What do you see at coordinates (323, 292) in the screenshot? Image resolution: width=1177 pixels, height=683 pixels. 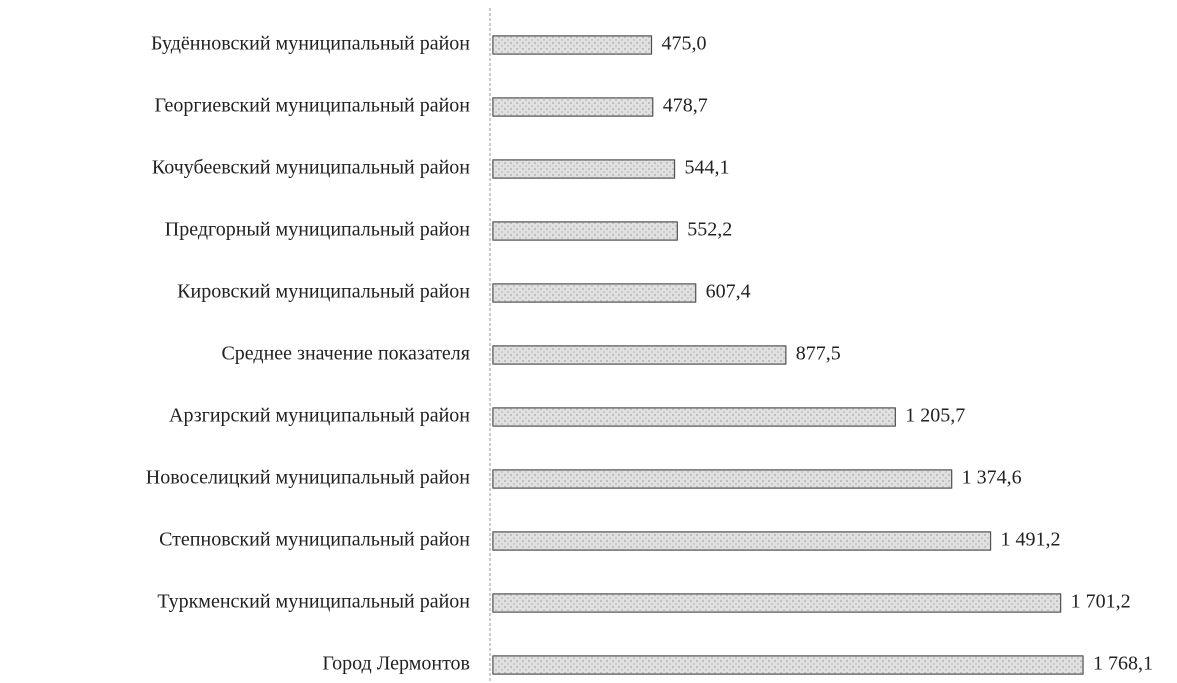 I see `category-label: Кировский муниципальный район` at bounding box center [323, 292].